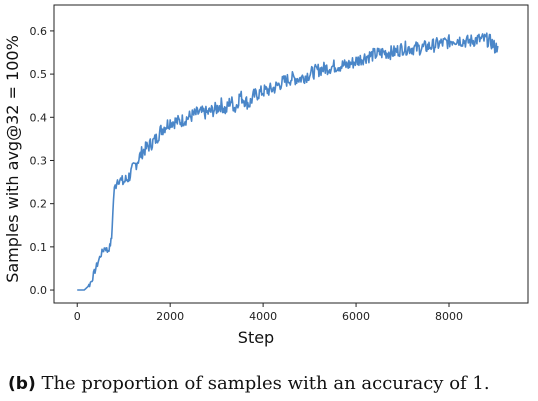  Describe the element at coordinates (39, 160) in the screenshot. I see `y-tick-label: 0.3` at that location.